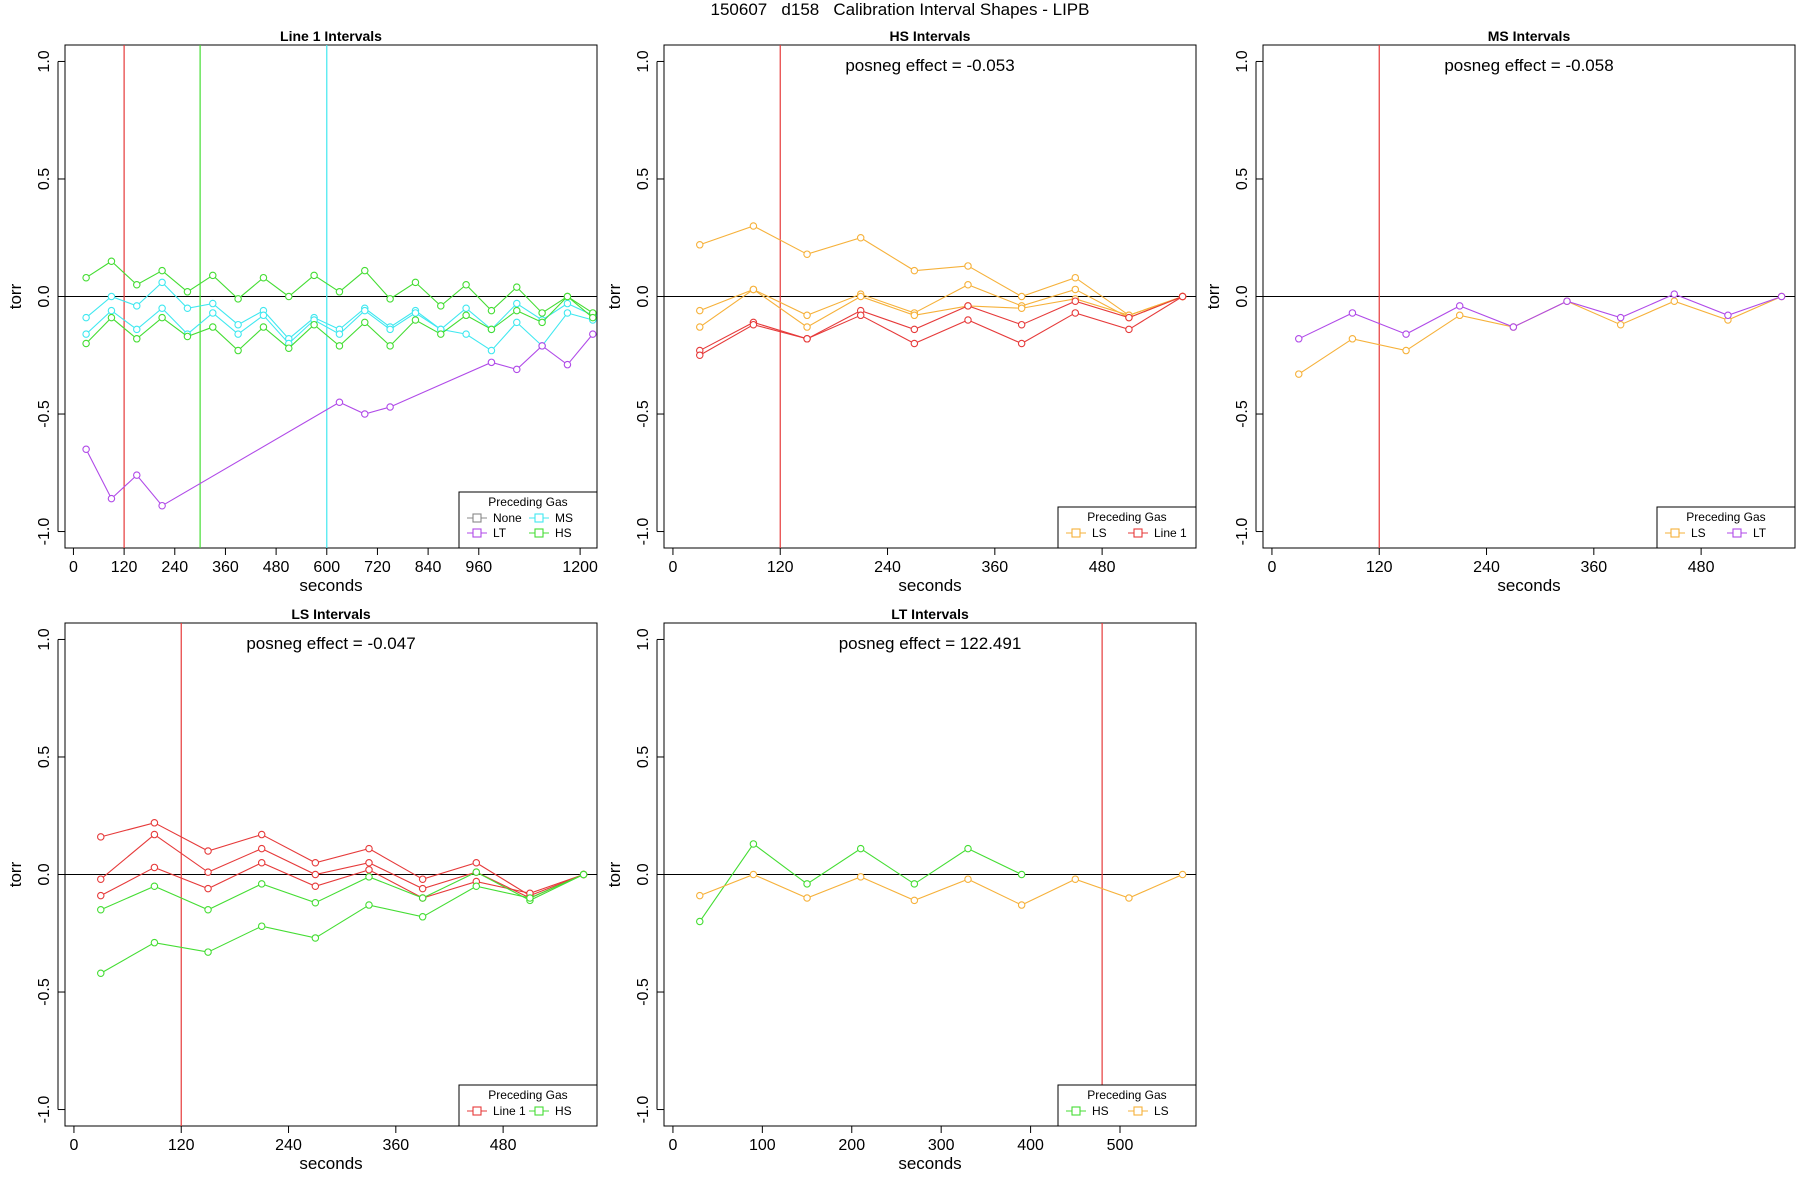  I want to click on legend: Preceding Gas Line 1 HS, so click(528, 1105).